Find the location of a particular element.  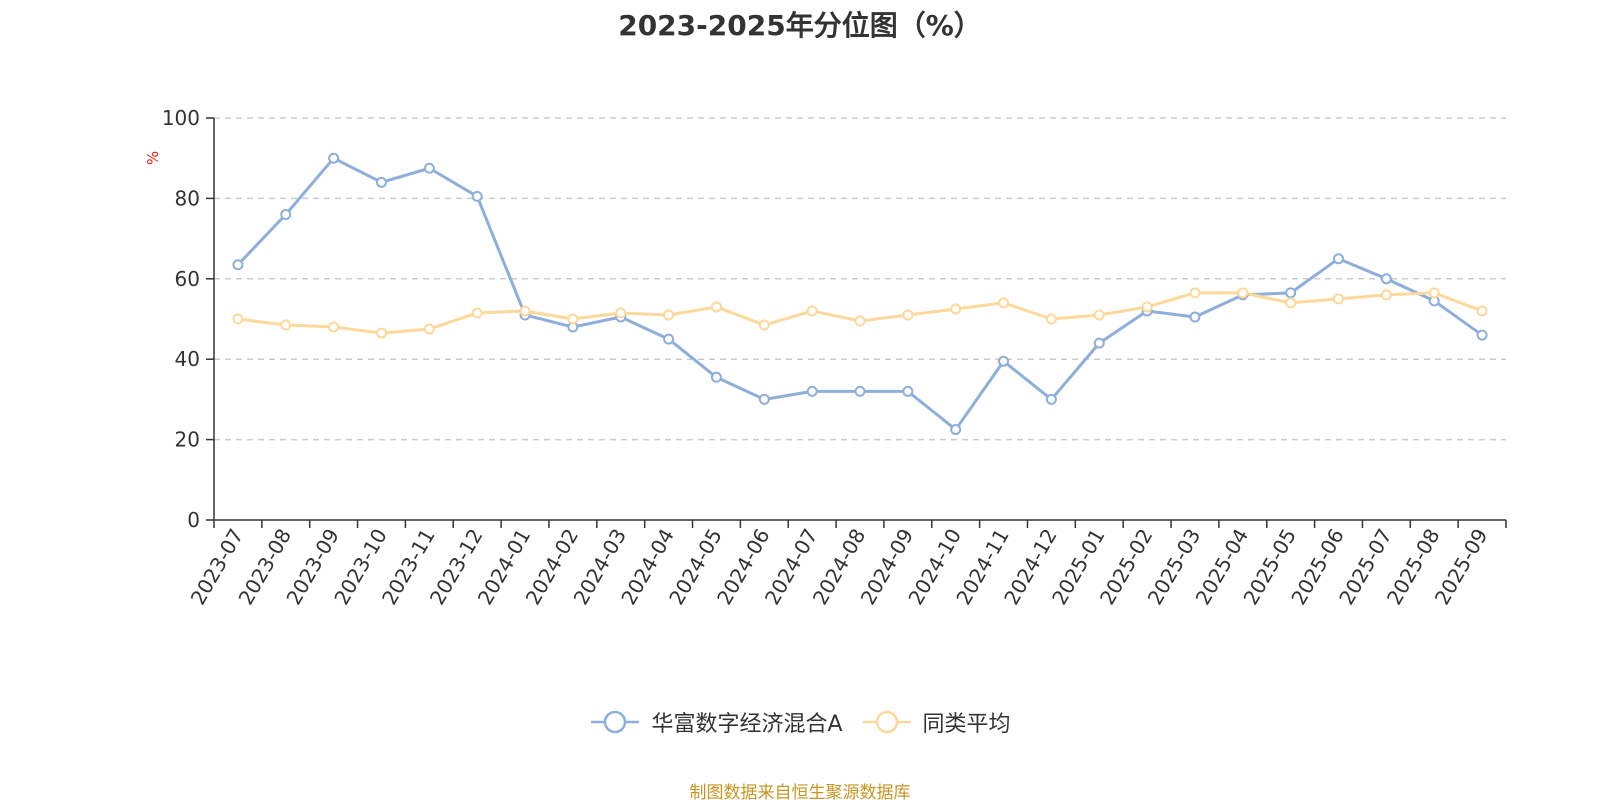

legend-item-1: 同类平均 is located at coordinates (936, 722).